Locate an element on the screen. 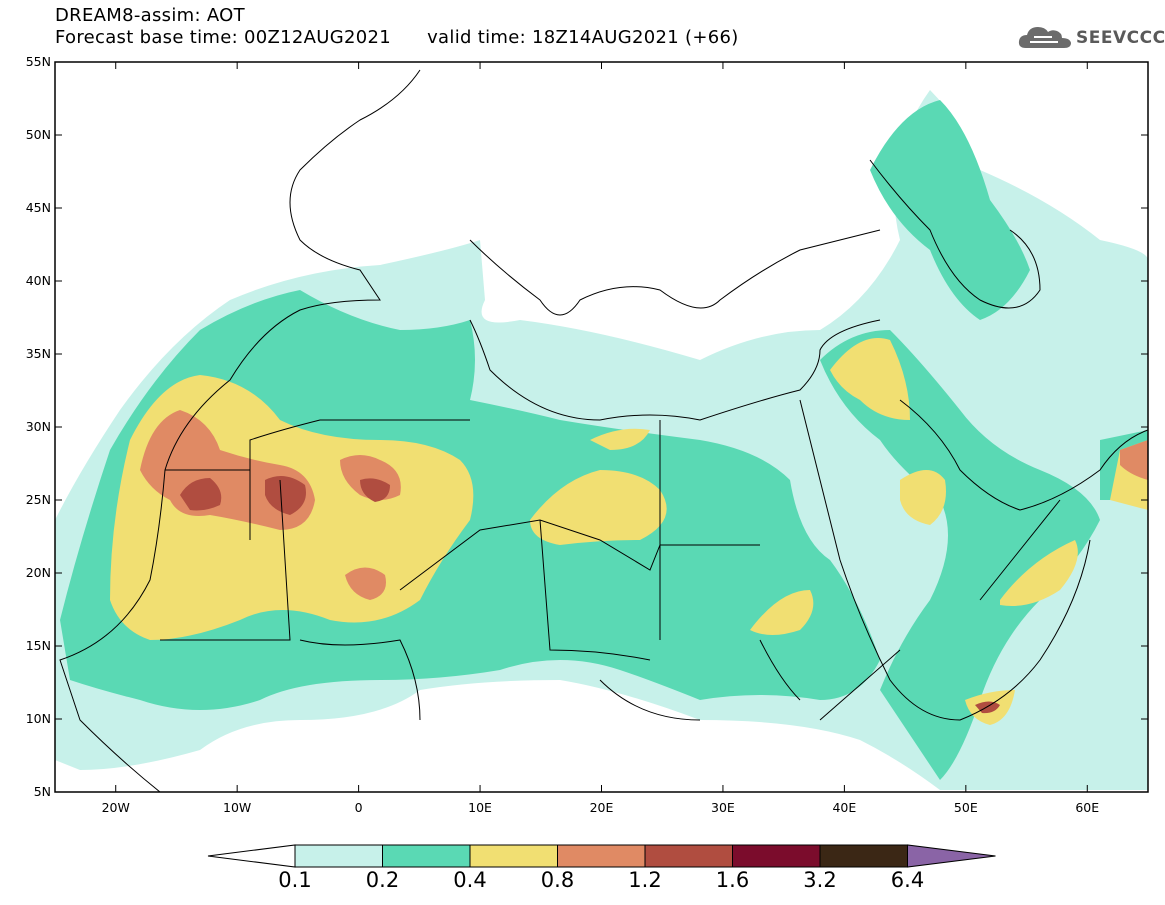 The image size is (1165, 905). colorbar-under-triangle is located at coordinates (251, 856).